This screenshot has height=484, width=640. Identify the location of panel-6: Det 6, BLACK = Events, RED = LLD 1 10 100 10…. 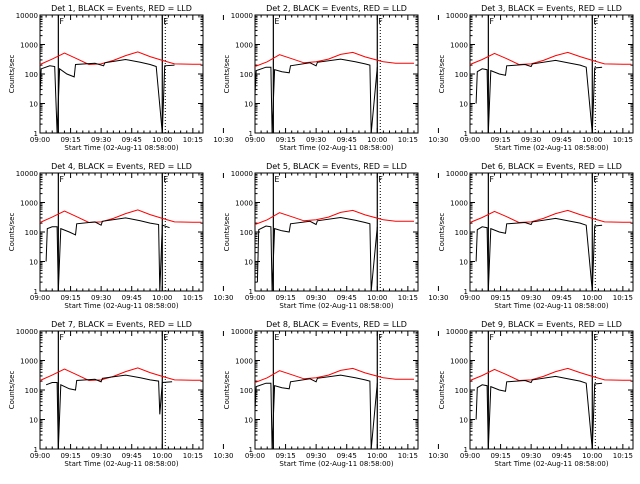
(536, 236).